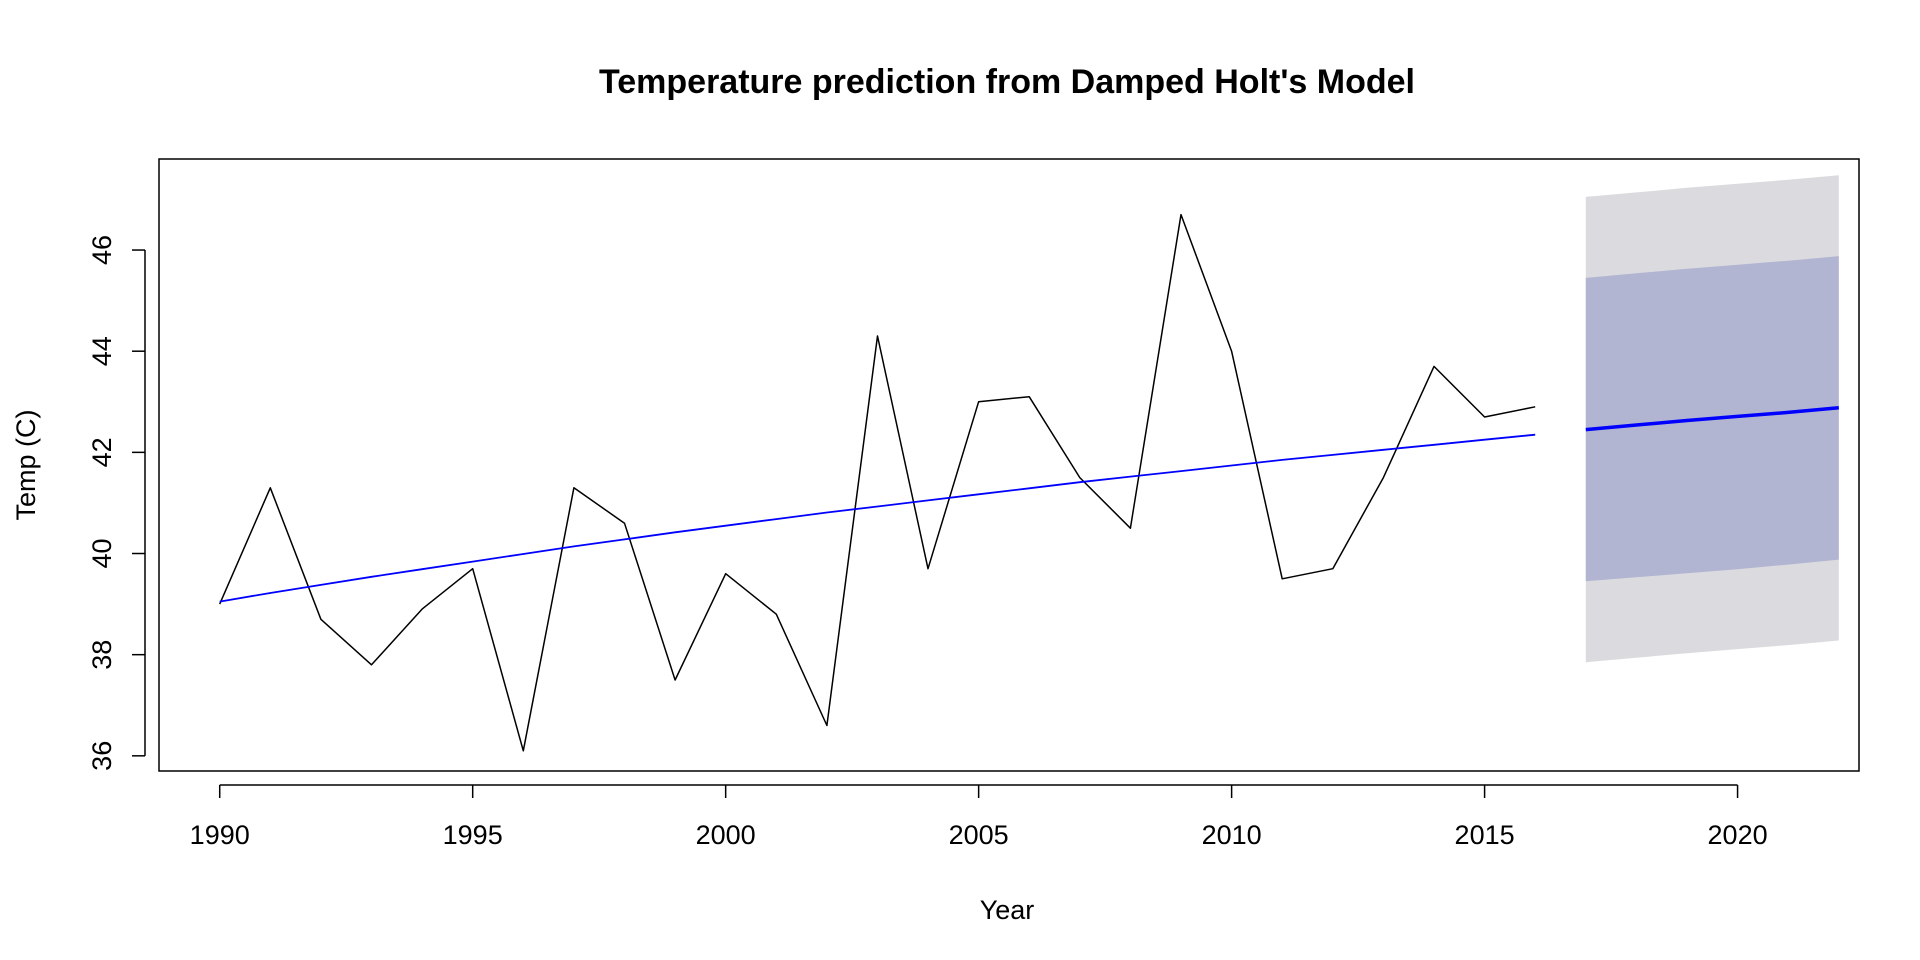  What do you see at coordinates (979, 835) in the screenshot?
I see `x-tick-label: 2005` at bounding box center [979, 835].